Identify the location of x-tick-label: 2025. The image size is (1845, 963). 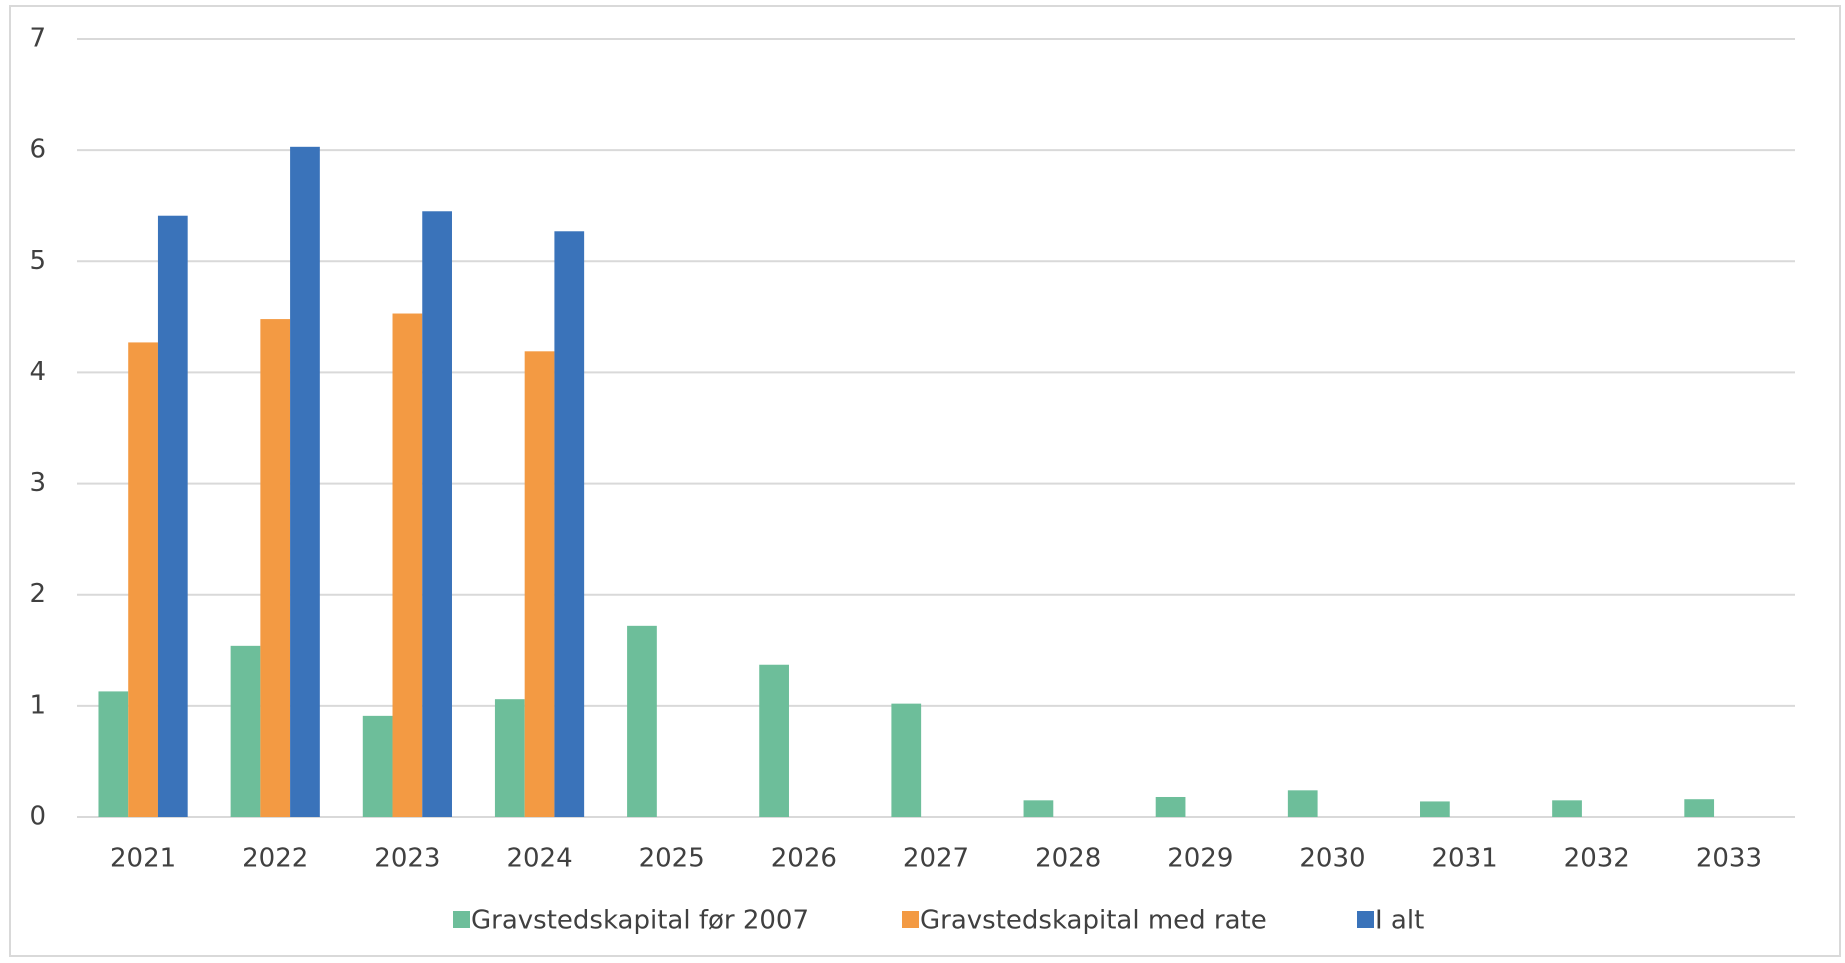
(672, 859).